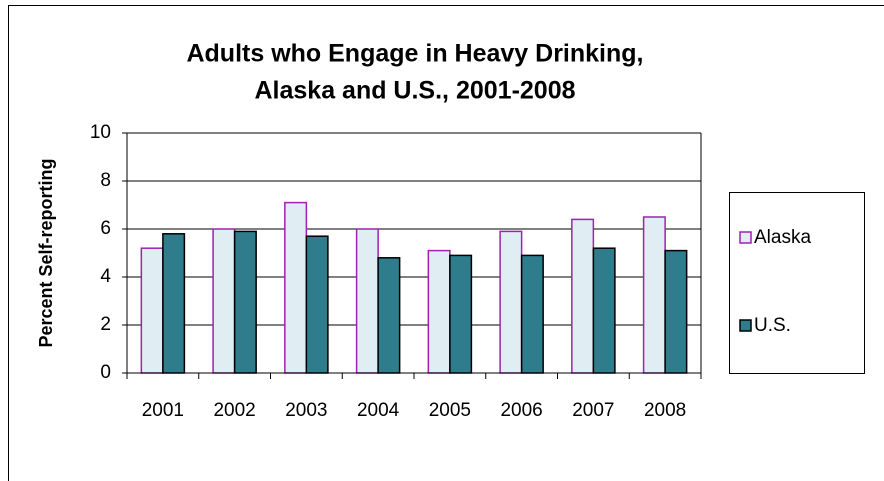 The height and width of the screenshot is (481, 884). Describe the element at coordinates (105, 324) in the screenshot. I see `y-tick-label: 2` at that location.